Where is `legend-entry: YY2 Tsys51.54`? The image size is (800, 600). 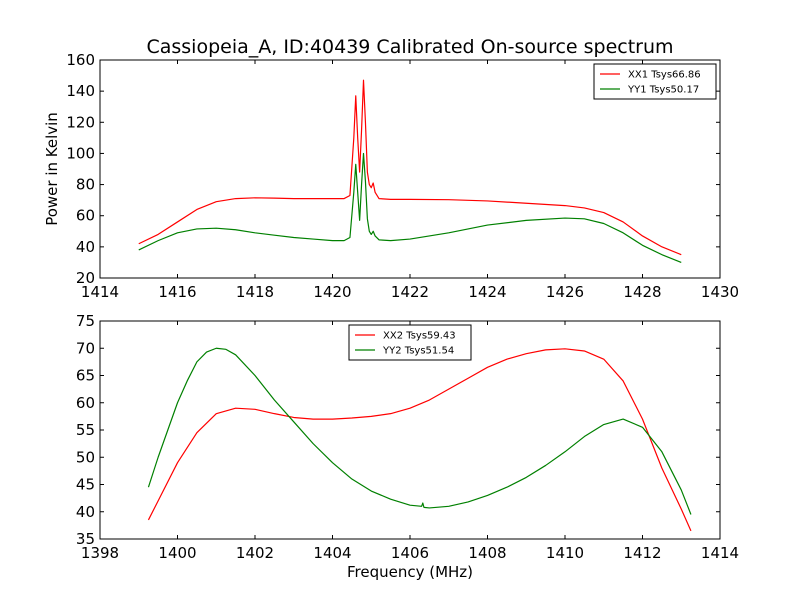
legend-entry: YY2 Tsys51.54 is located at coordinates (418, 351).